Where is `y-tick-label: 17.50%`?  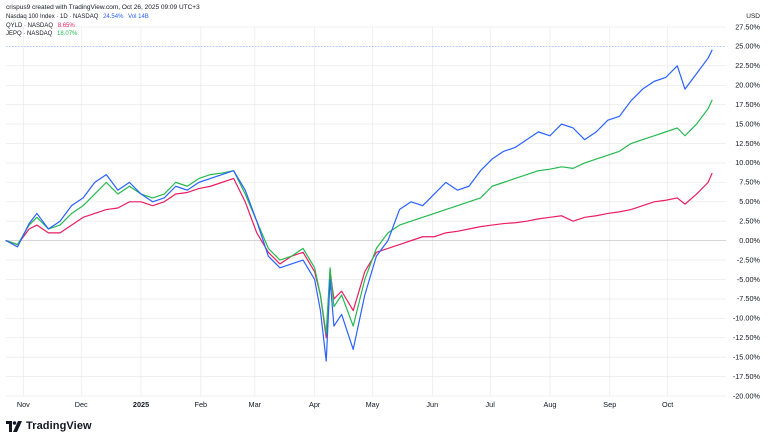 y-tick-label: 17.50% is located at coordinates (747, 104).